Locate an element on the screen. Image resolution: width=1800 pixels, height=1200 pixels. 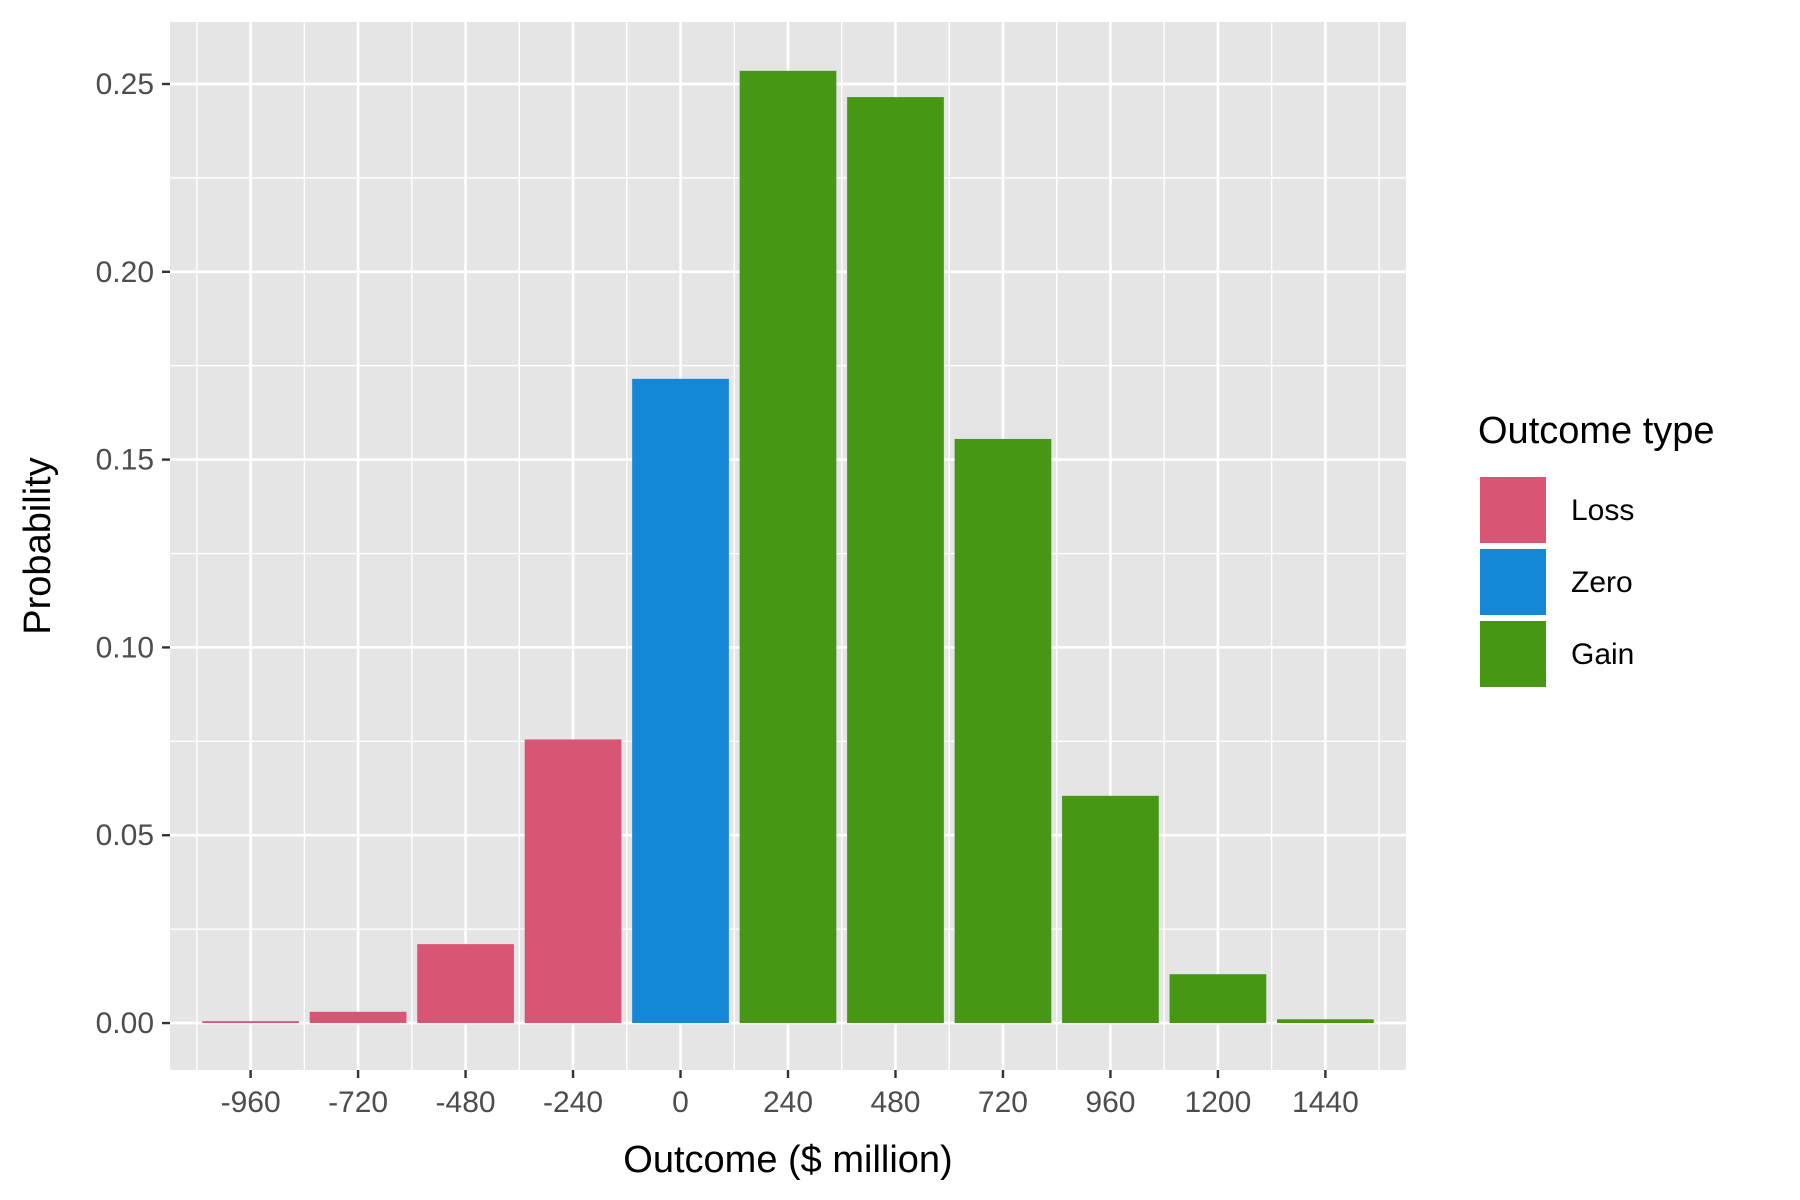
x-tick-label: -960 is located at coordinates (251, 1102).